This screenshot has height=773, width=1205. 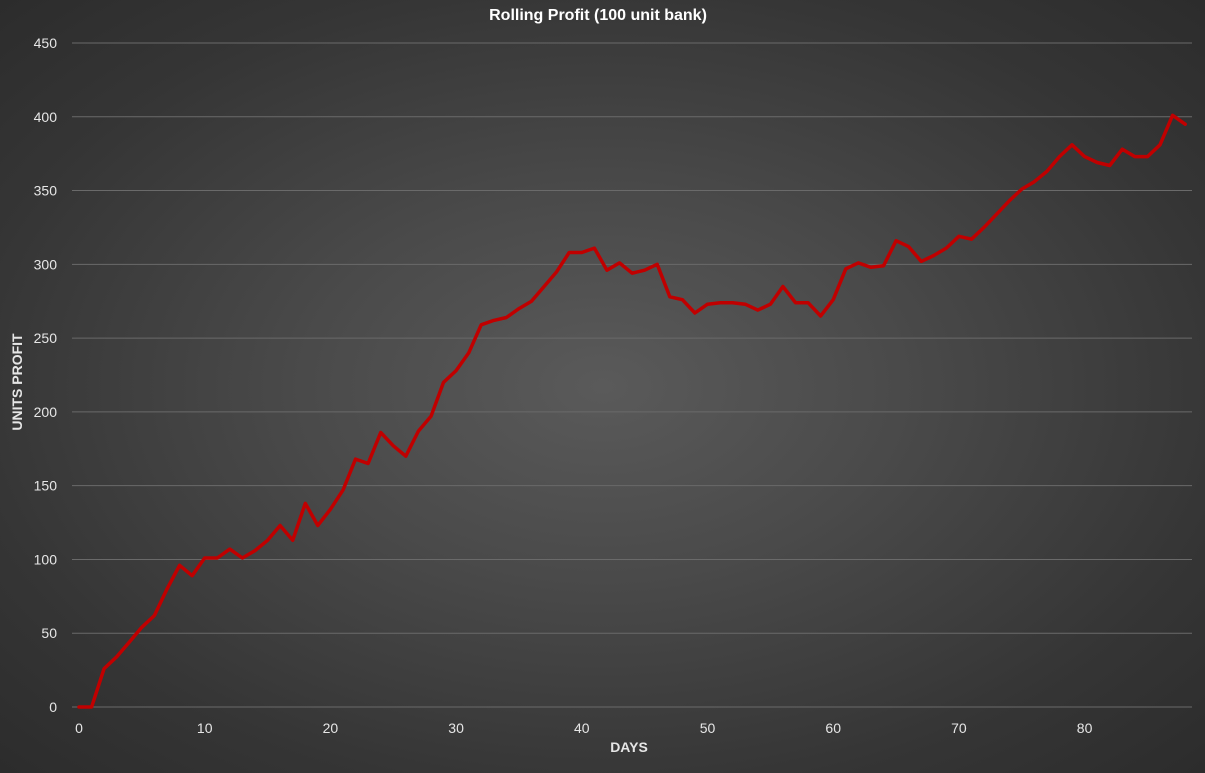 What do you see at coordinates (46, 559) in the screenshot?
I see `y-tick-label: 100` at bounding box center [46, 559].